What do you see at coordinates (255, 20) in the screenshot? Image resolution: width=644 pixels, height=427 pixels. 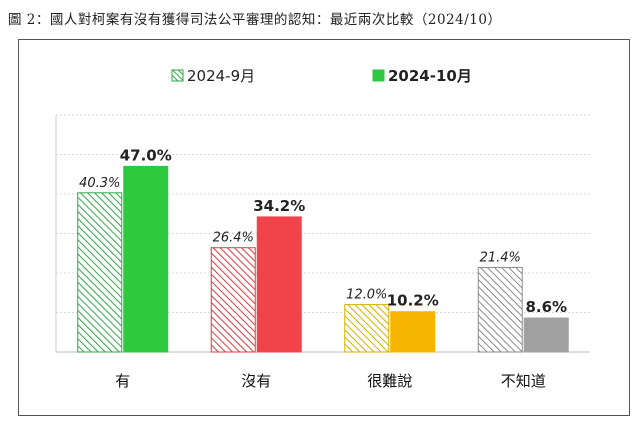 I see `figure-title: 圖 2：國人對柯案有沒有獲得司法公平審理的認知：最近兩次比較（2024/10）` at bounding box center [255, 20].